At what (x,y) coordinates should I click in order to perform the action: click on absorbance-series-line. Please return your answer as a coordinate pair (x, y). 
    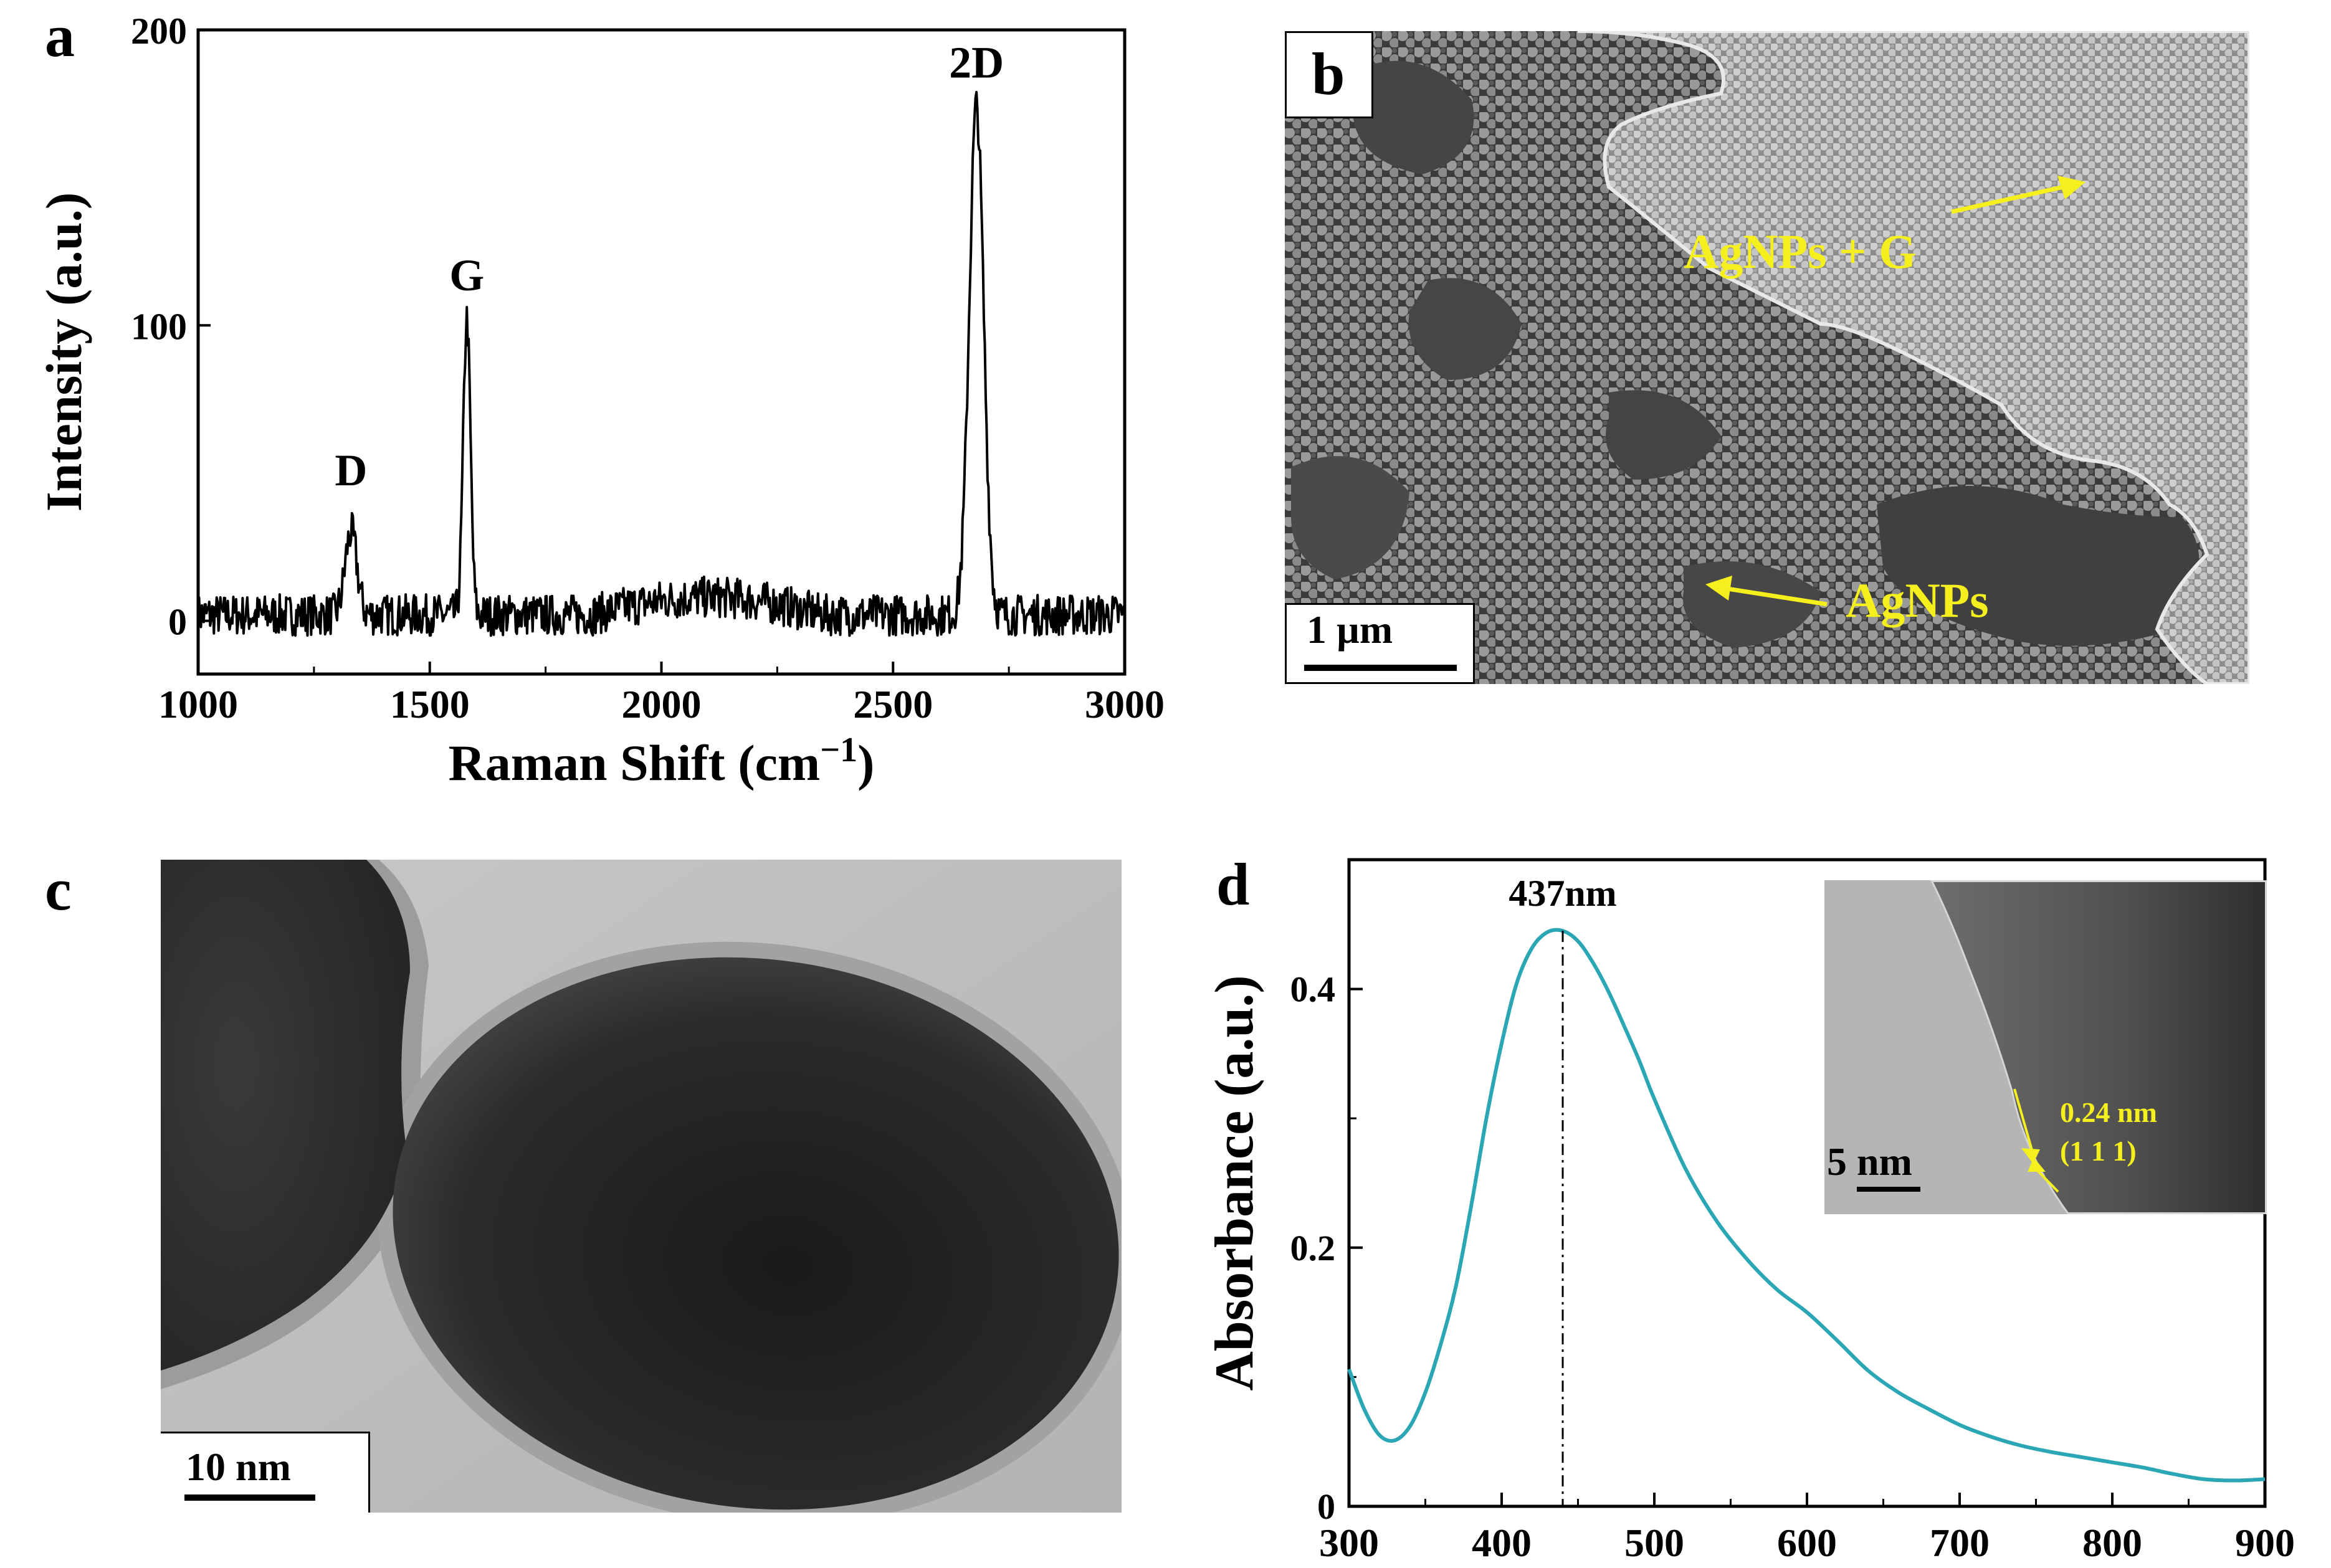
    Looking at the image, I should click on (1806, 1206).